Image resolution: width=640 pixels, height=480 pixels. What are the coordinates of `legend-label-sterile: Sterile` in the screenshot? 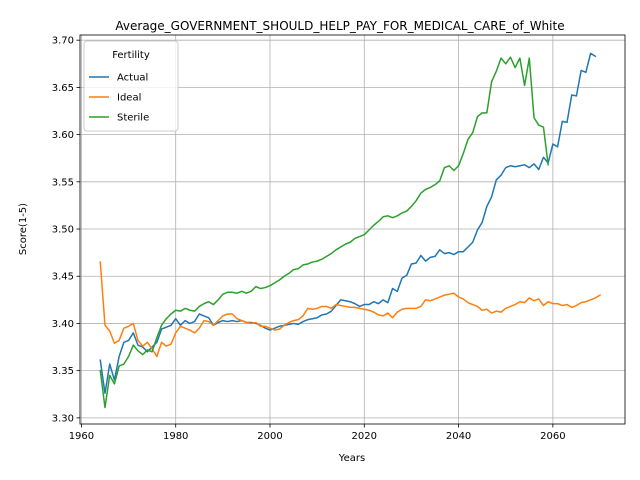 It's located at (133, 118).